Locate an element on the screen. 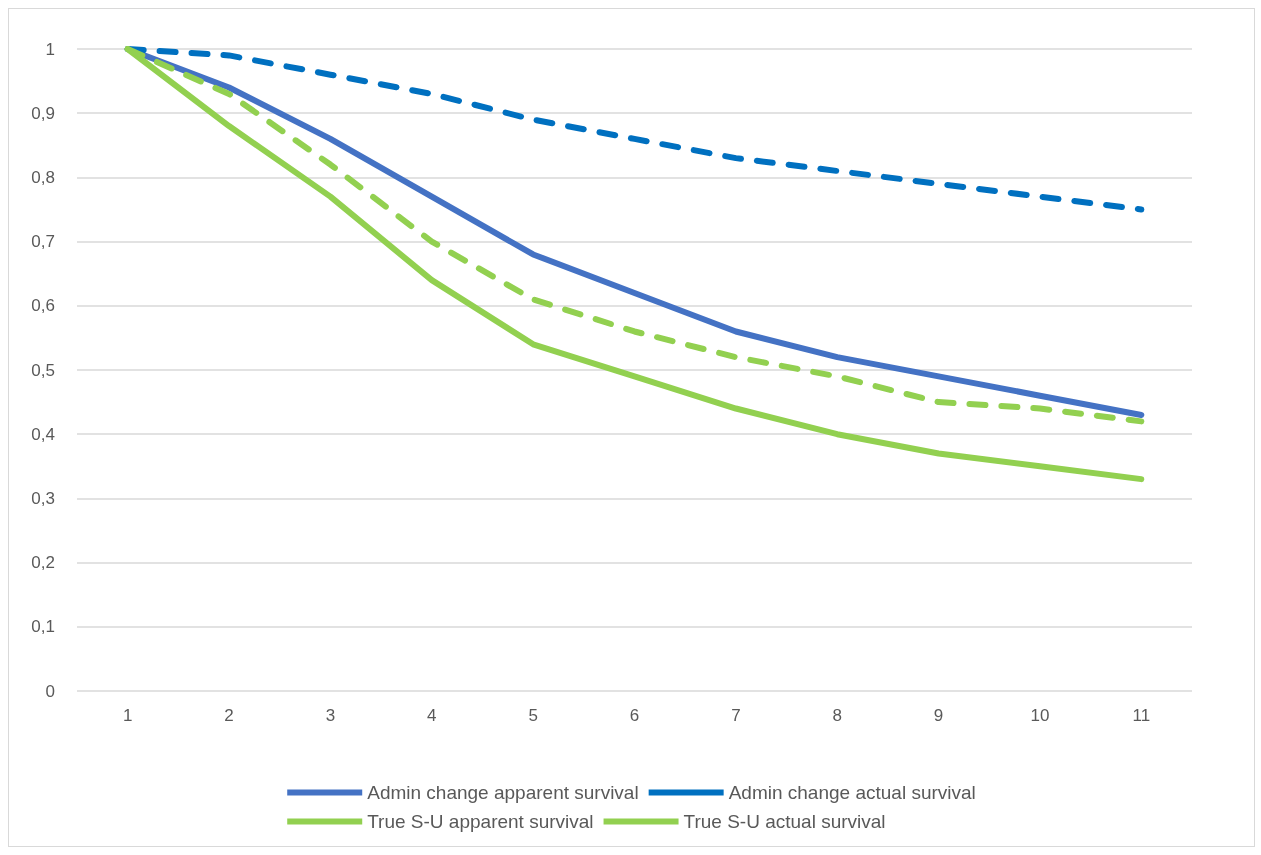 Image resolution: width=1261 pixels, height=855 pixels. x-tick-label: 3 is located at coordinates (330, 715).